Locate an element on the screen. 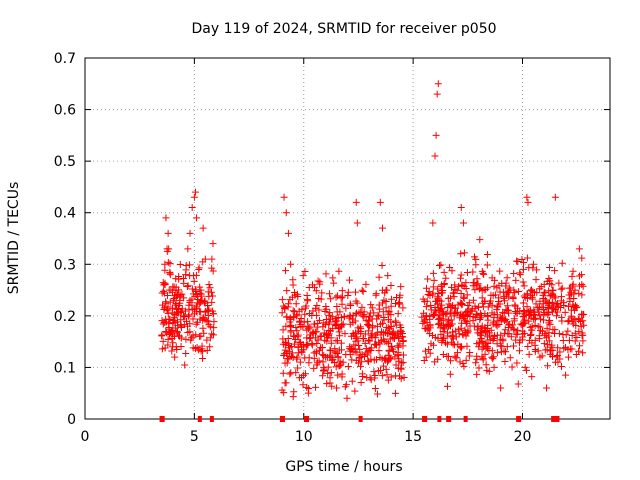 This screenshot has height=480, width=640. y-tick-label: 0.2 is located at coordinates (65, 317).